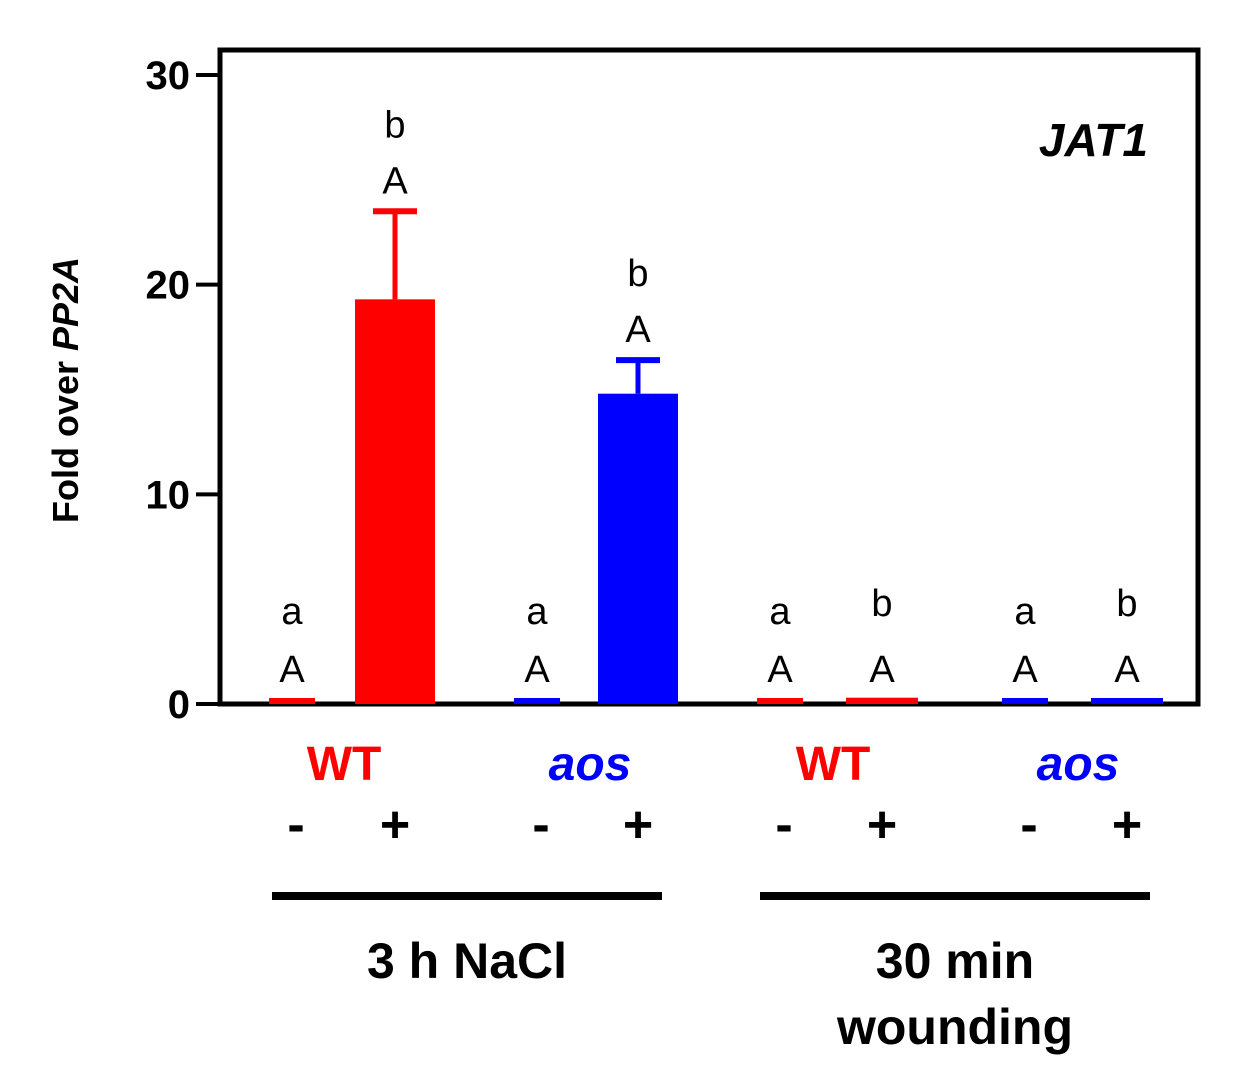 Image resolution: width=1240 pixels, height=1082 pixels. What do you see at coordinates (65, 304) in the screenshot?
I see `y-axis-label-gene: PP2A` at bounding box center [65, 304].